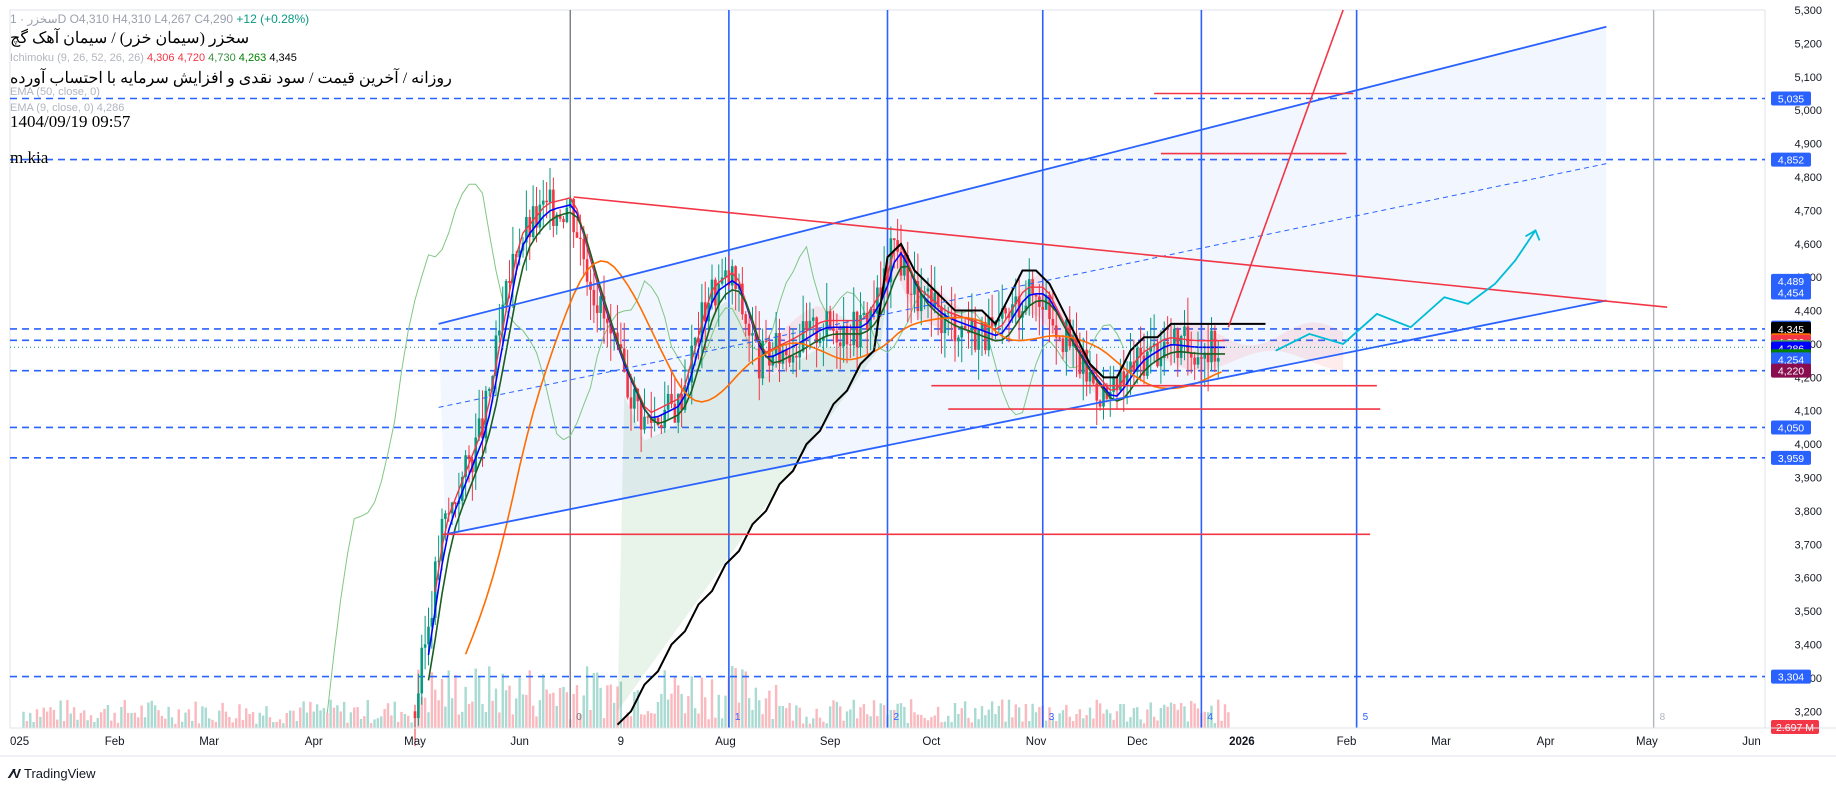 The image size is (1836, 791). What do you see at coordinates (830, 742) in the screenshot?
I see `x-axis-tick-label: Sep` at bounding box center [830, 742].